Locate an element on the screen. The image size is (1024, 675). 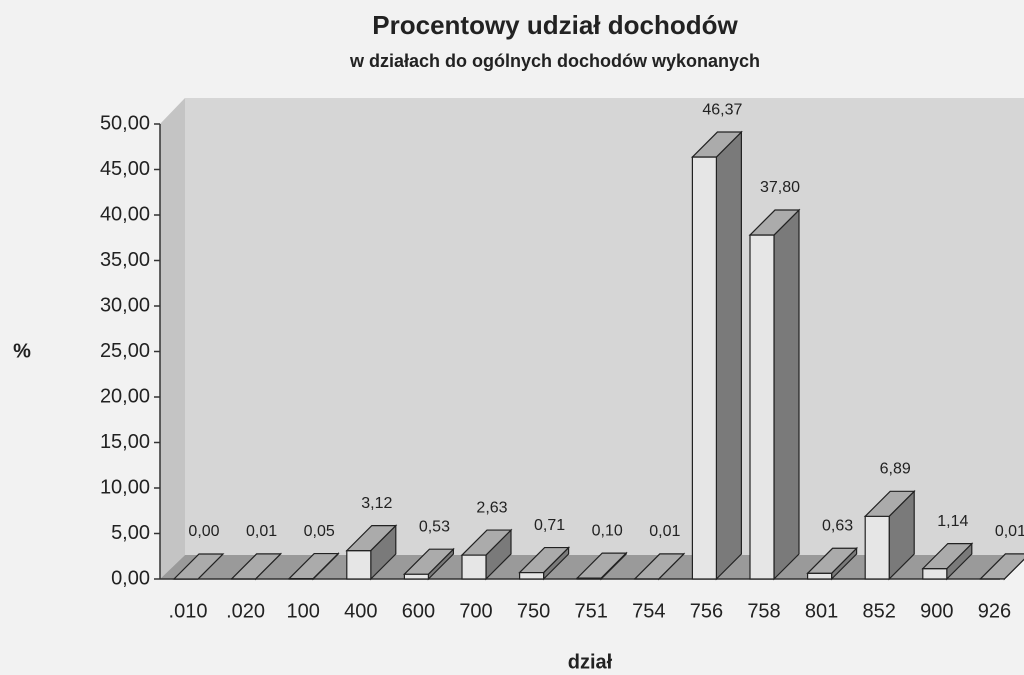
x-tick-label: 852 is located at coordinates (879, 611).